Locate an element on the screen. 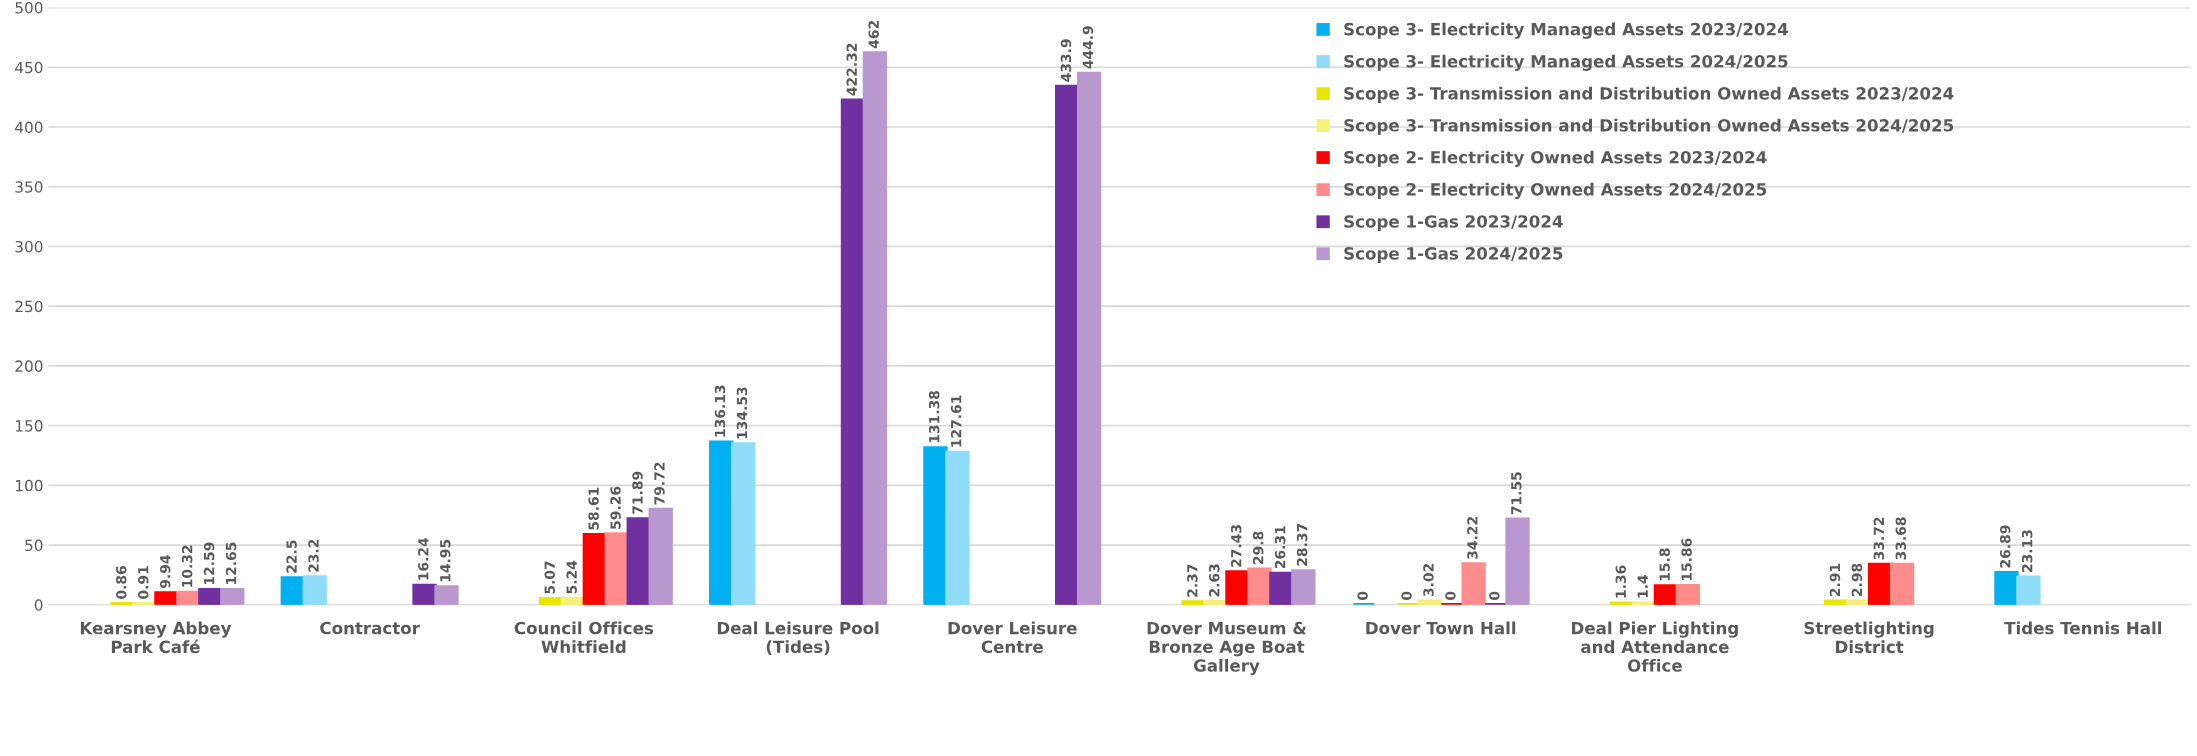 This screenshot has height=756, width=2197. data-label: 444.9 is located at coordinates (1088, 47).